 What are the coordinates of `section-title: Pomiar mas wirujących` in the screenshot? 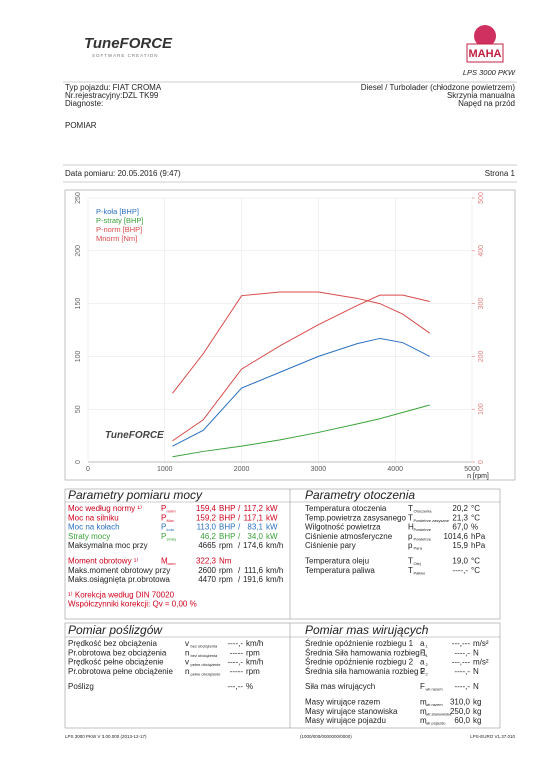 It's located at (367, 630).